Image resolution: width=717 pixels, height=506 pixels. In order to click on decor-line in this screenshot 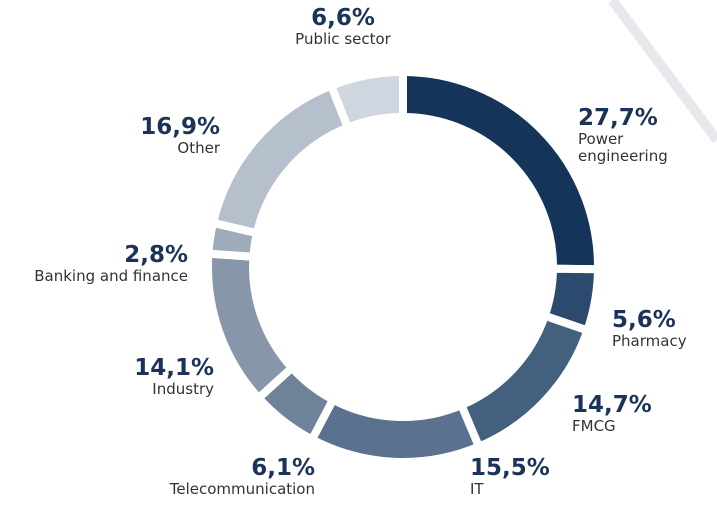, I will do `click(662, 71)`.